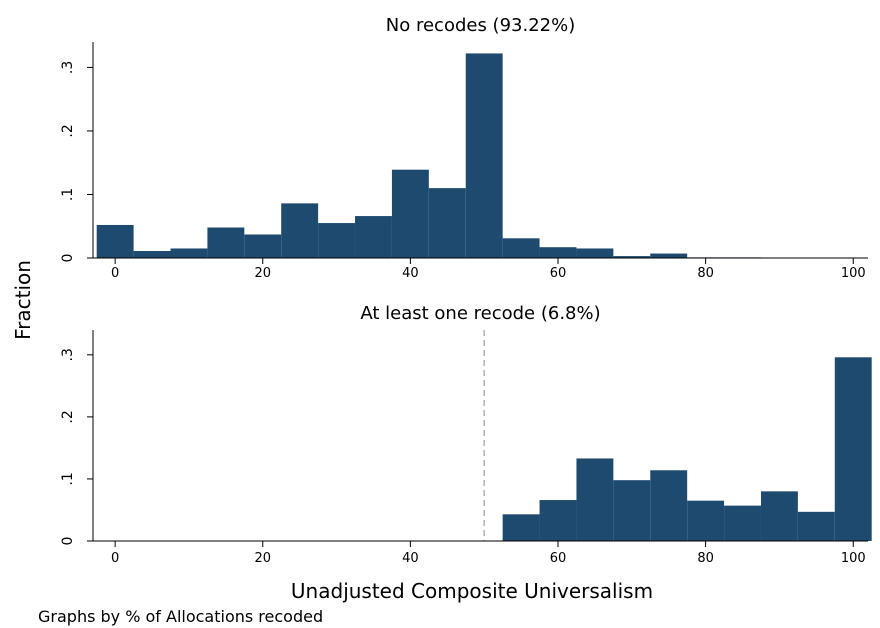  Describe the element at coordinates (23, 300) in the screenshot. I see `y-axis-label: Fraction` at that location.